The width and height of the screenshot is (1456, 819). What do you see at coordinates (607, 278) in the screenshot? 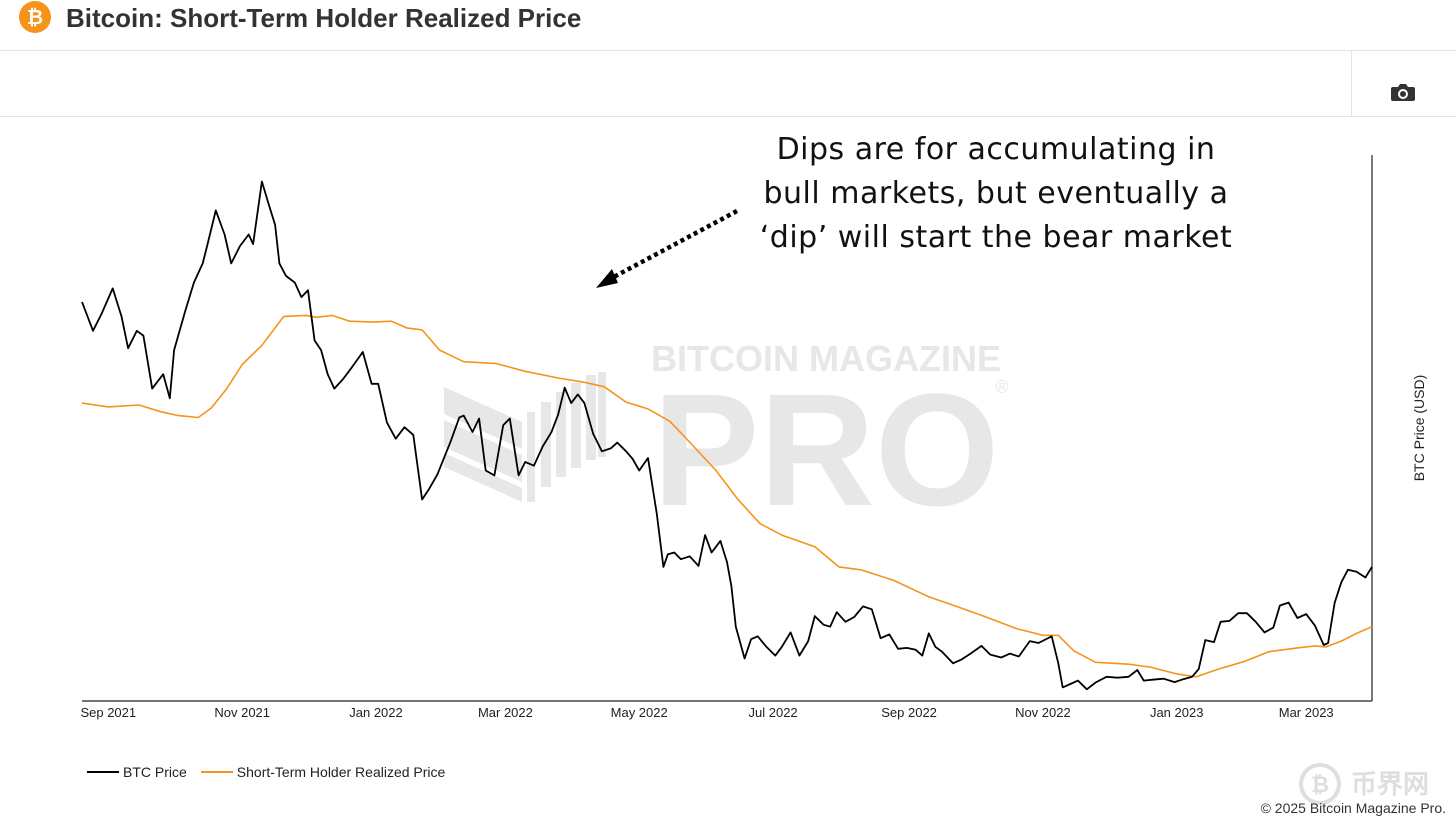
I see `annotation-arrow-head` at bounding box center [607, 278].